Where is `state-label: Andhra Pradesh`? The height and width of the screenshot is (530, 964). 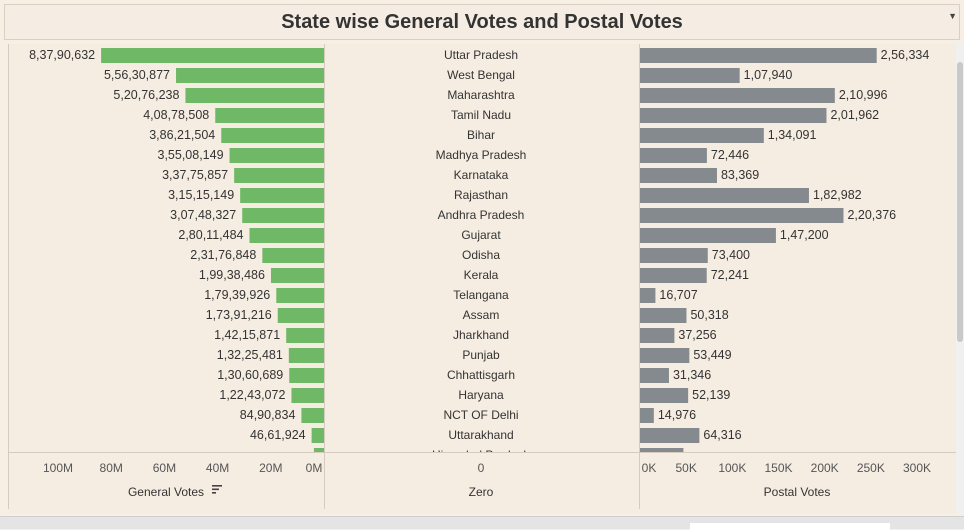
state-label: Andhra Pradesh is located at coordinates (481, 215).